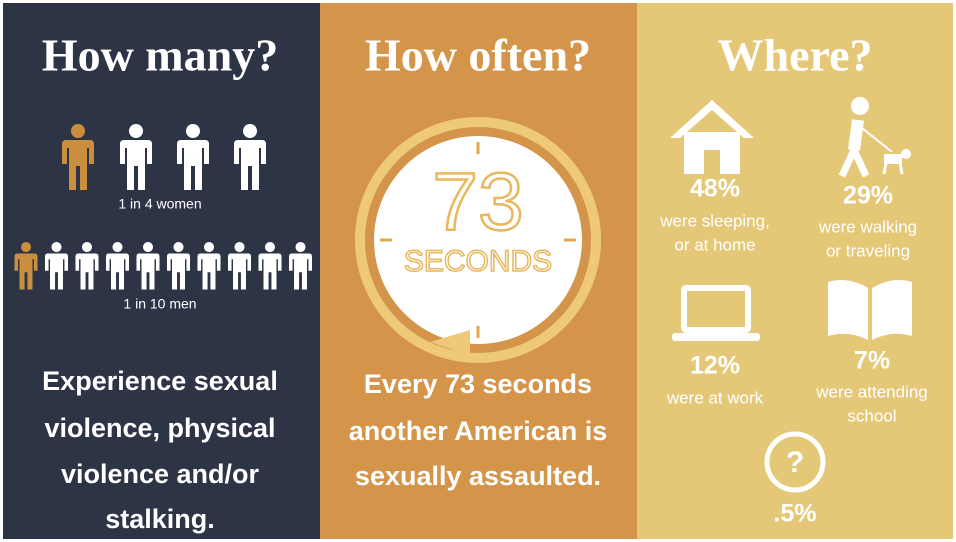 The width and height of the screenshot is (956, 542). What do you see at coordinates (478, 476) in the screenshot?
I see `statement-line: sexually assaulted.` at bounding box center [478, 476].